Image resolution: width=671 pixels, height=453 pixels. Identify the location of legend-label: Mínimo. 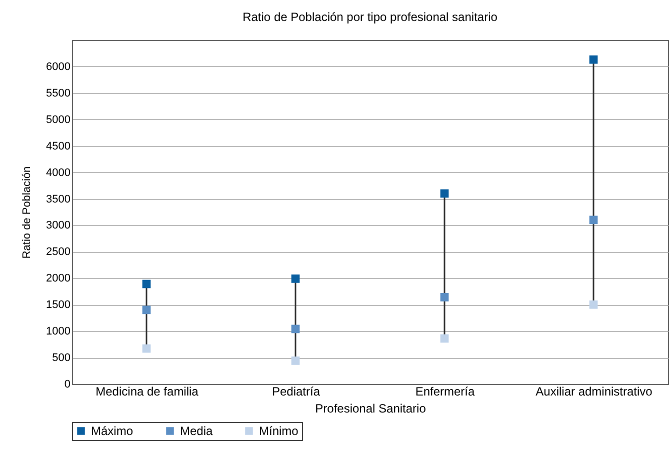
(279, 431).